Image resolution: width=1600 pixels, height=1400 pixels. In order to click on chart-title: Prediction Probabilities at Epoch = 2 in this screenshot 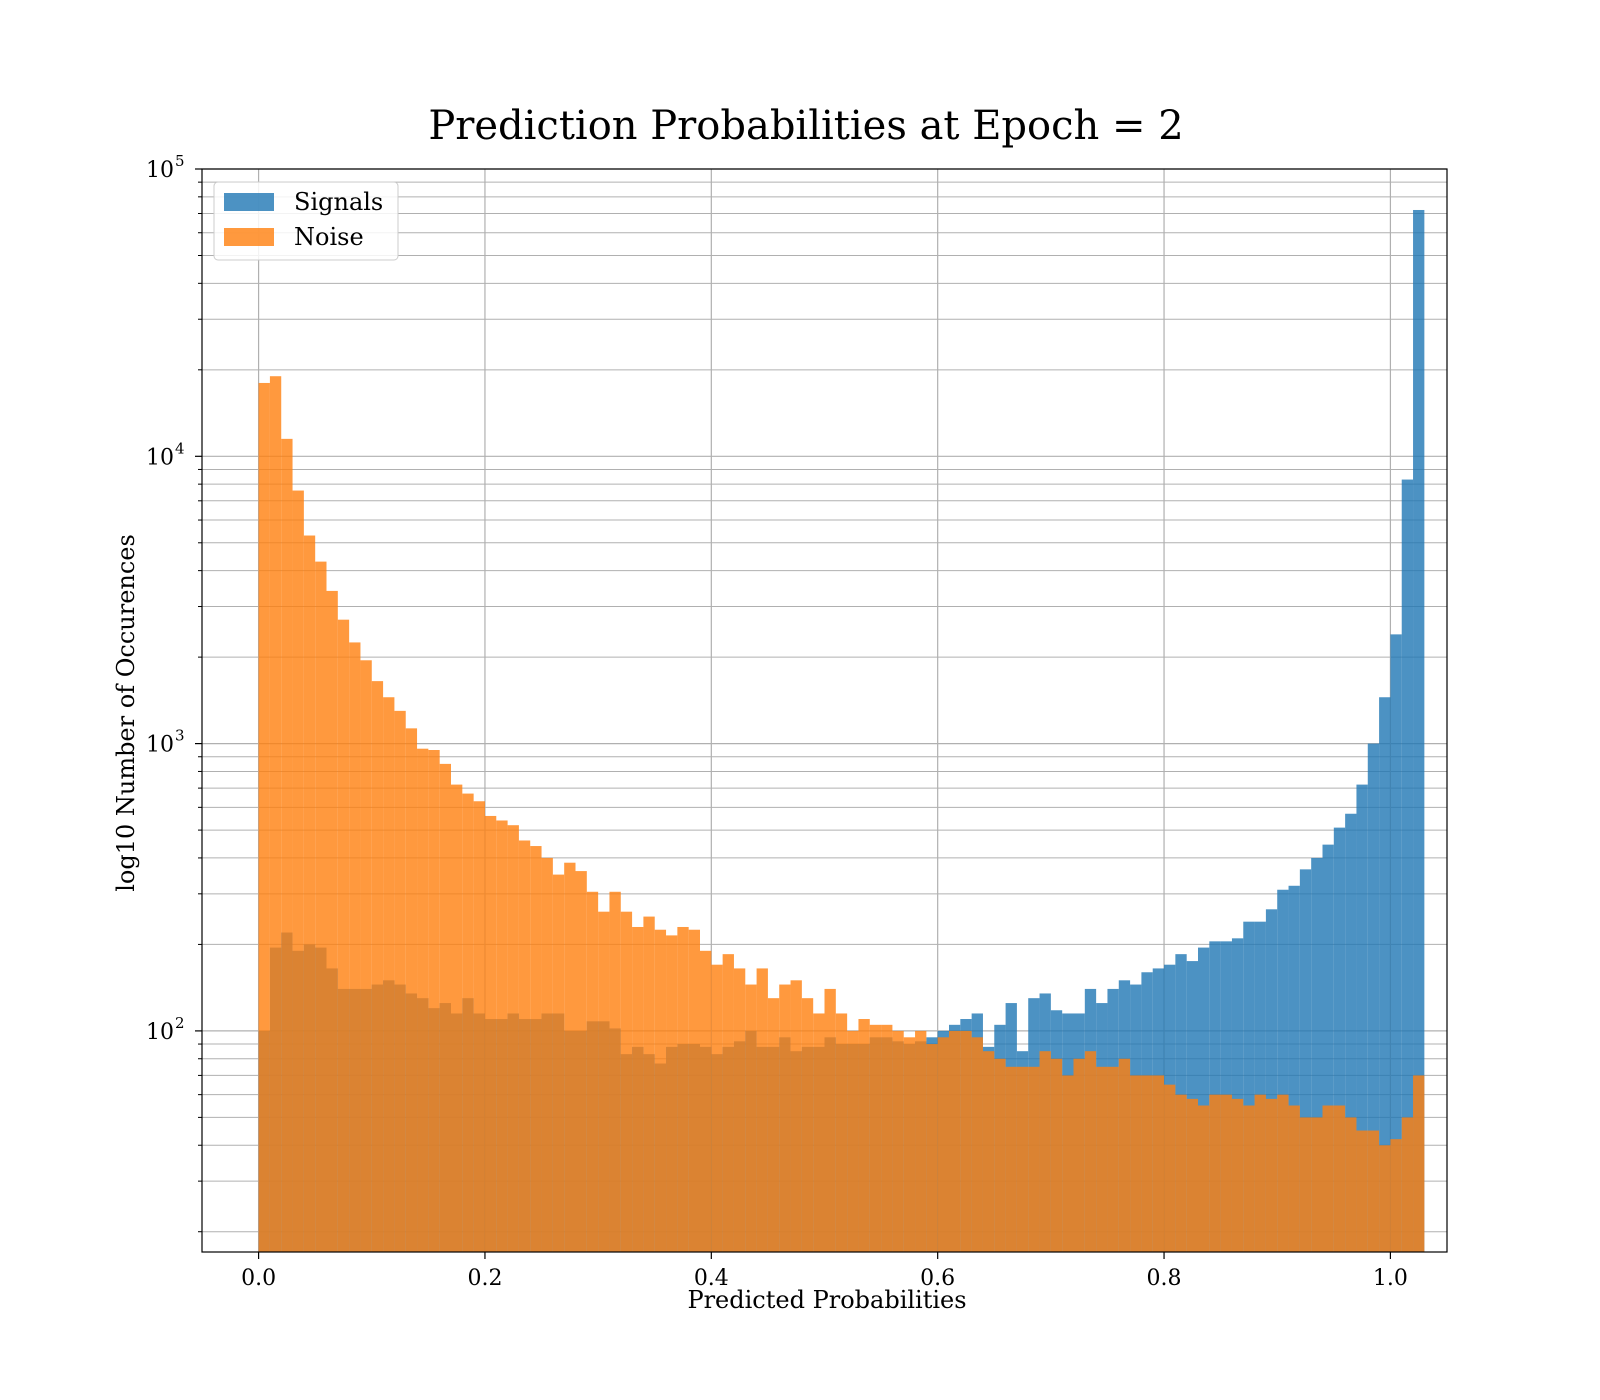, I will do `click(805, 126)`.